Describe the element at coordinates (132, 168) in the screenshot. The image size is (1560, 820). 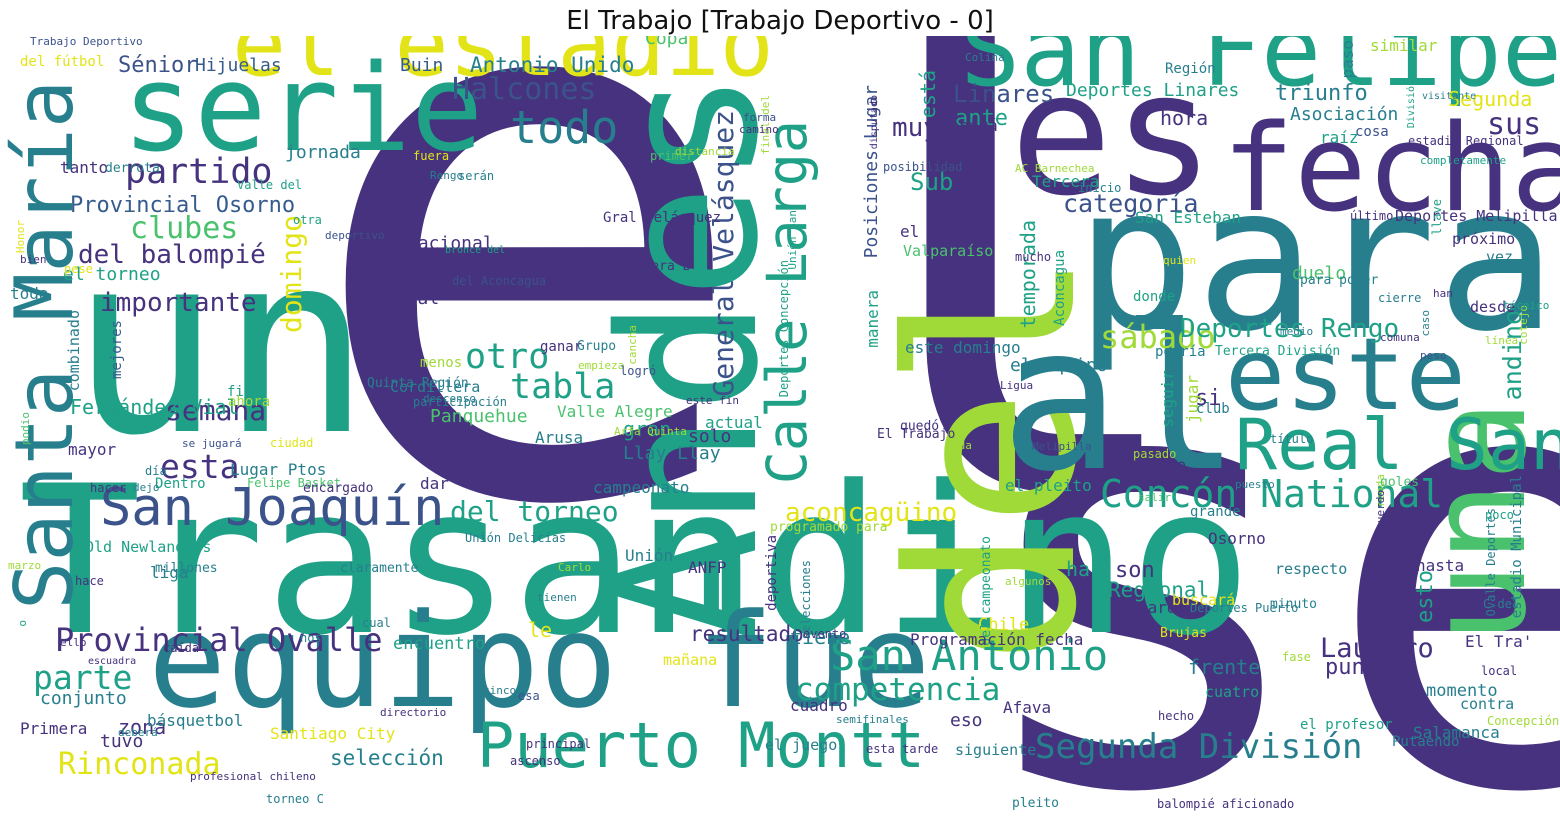
I see `cloud-word: derrota` at that location.